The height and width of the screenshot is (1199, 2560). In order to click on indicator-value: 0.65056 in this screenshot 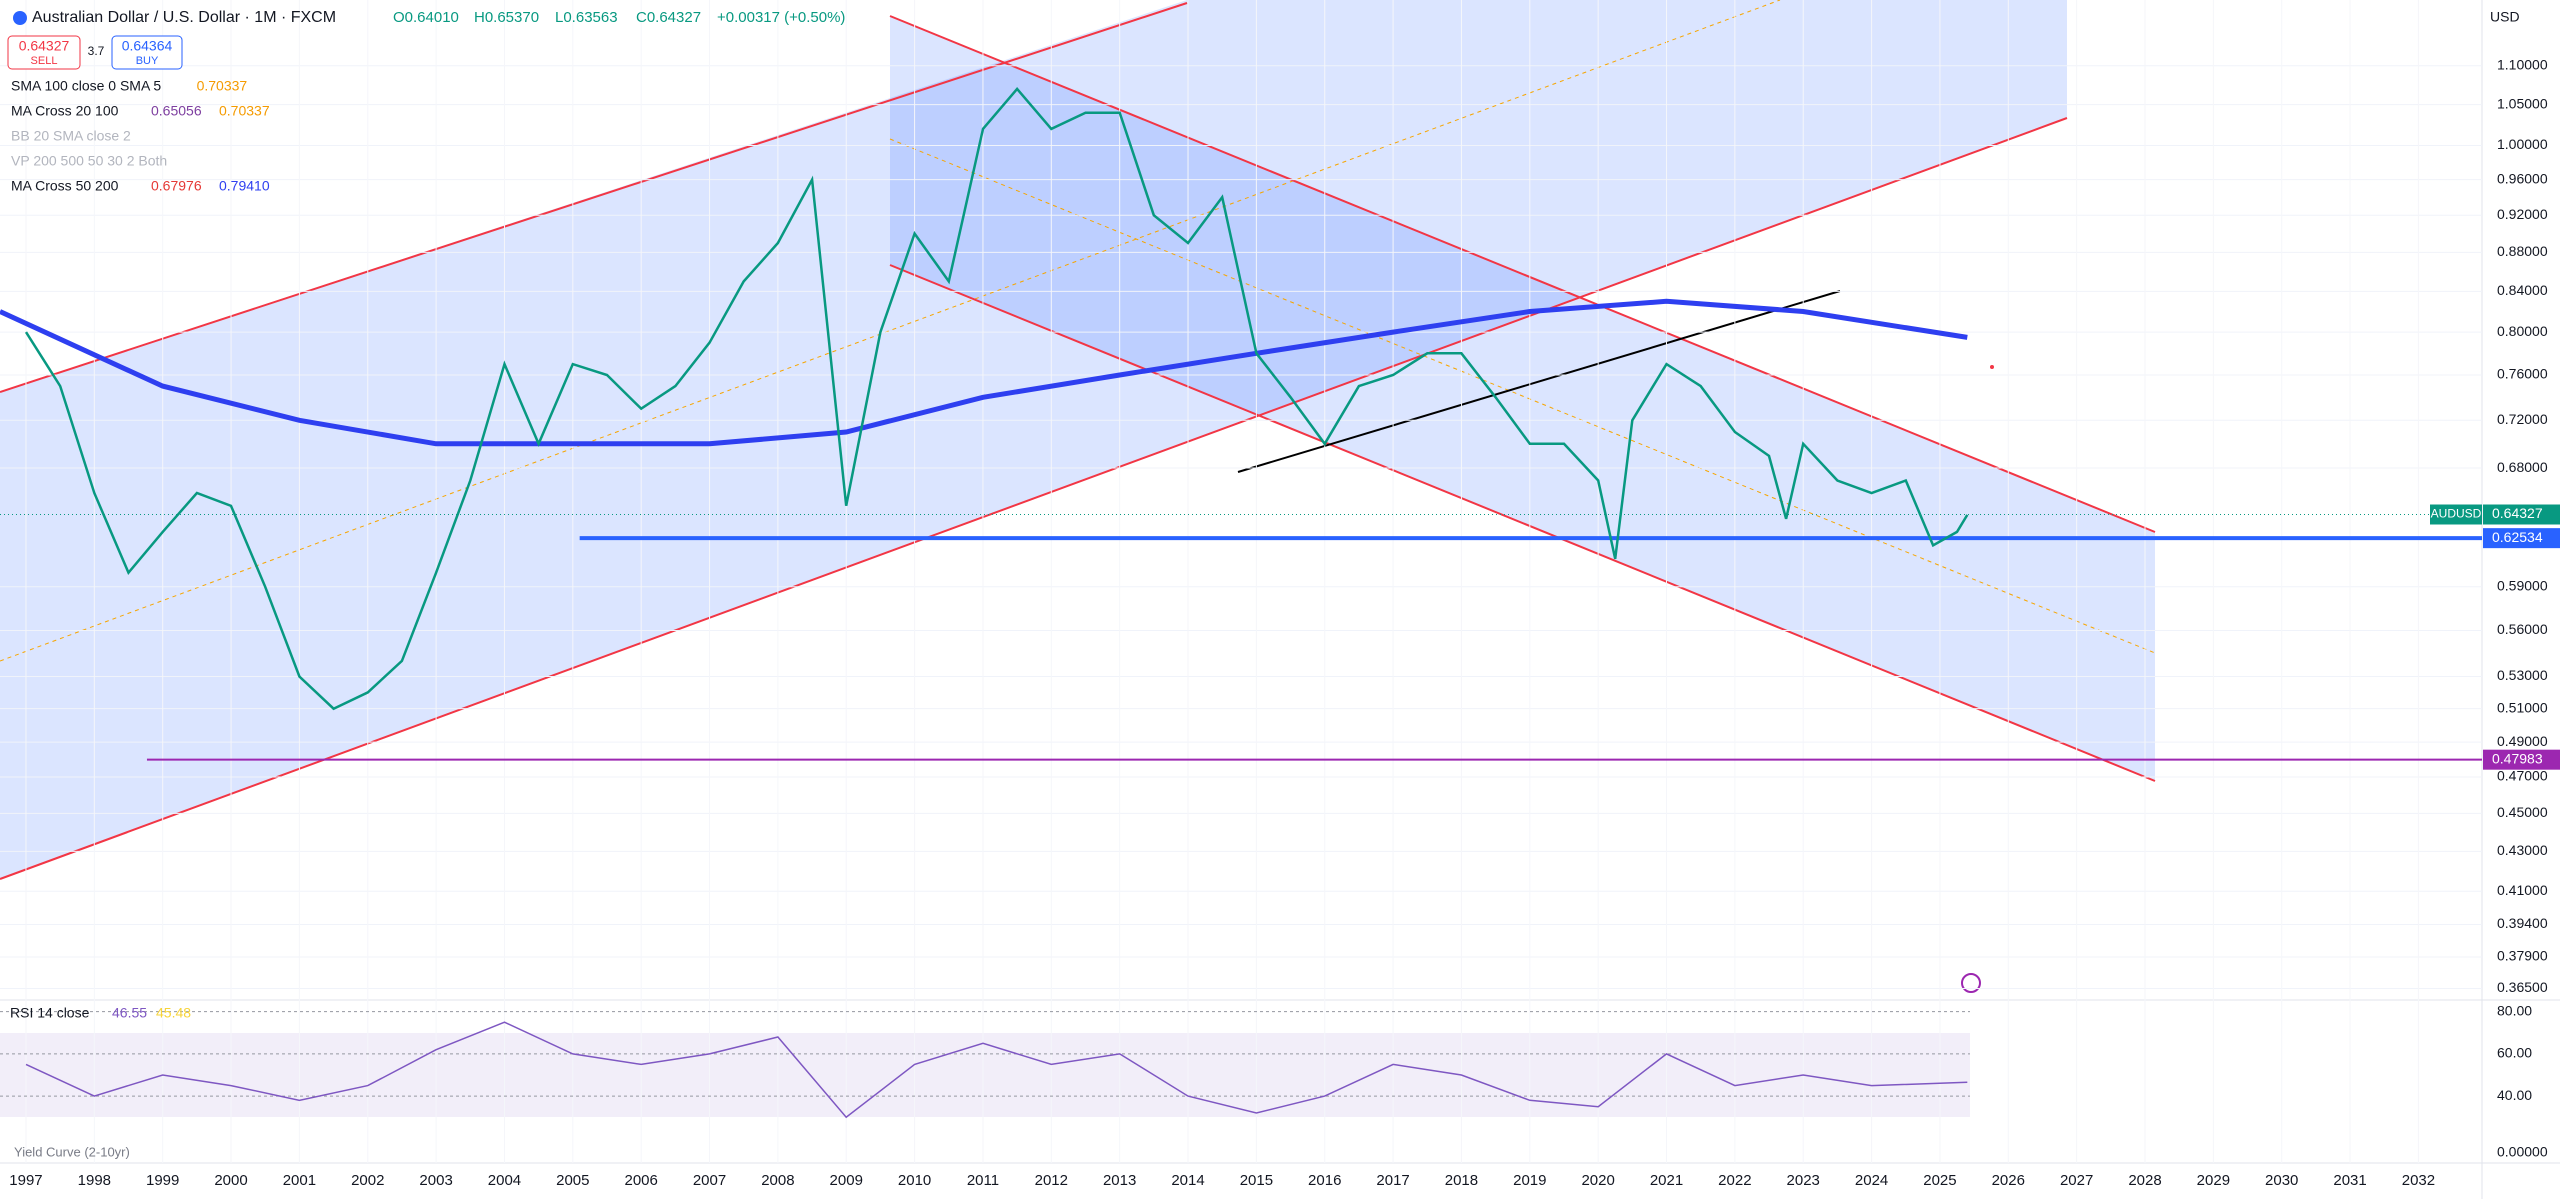, I will do `click(176, 111)`.